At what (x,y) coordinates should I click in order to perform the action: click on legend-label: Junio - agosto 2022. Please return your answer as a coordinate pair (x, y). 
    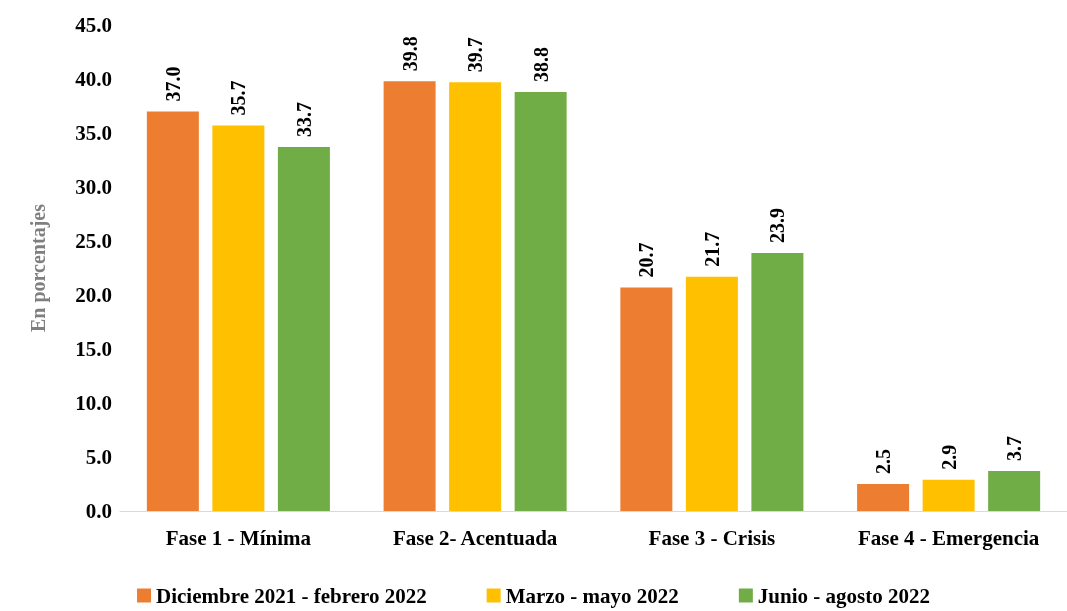
    Looking at the image, I should click on (843, 595).